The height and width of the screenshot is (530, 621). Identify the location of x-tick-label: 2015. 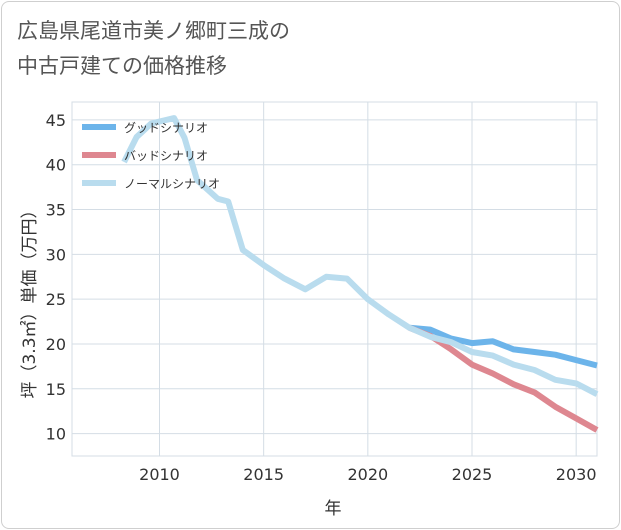
(263, 474).